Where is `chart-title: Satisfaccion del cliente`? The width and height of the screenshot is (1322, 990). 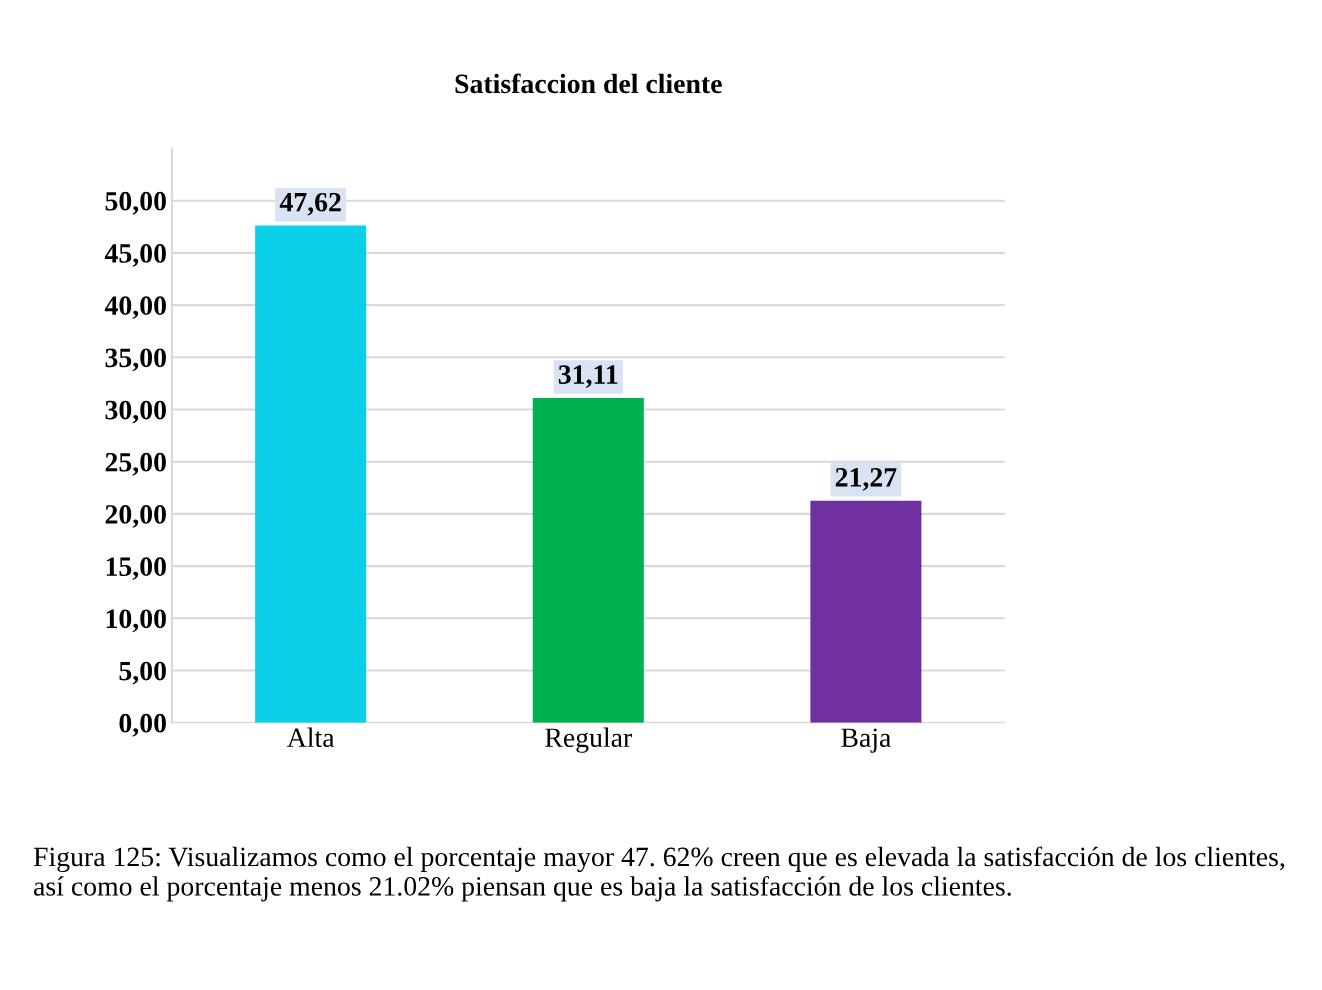 chart-title: Satisfaccion del cliente is located at coordinates (588, 83).